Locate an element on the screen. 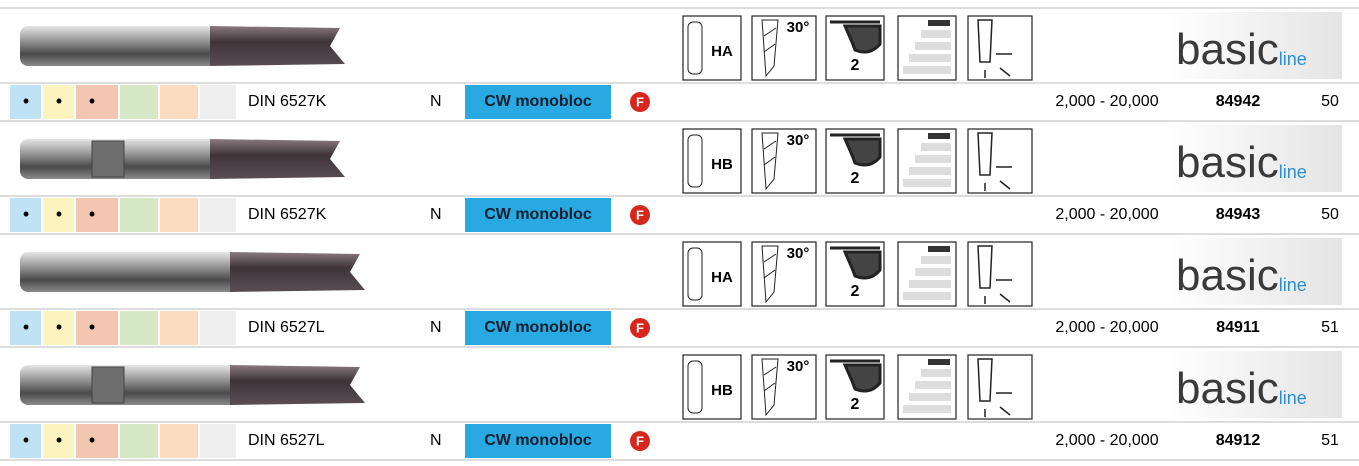 The height and width of the screenshot is (466, 1359). icon-helix is located at coordinates (770, 387).